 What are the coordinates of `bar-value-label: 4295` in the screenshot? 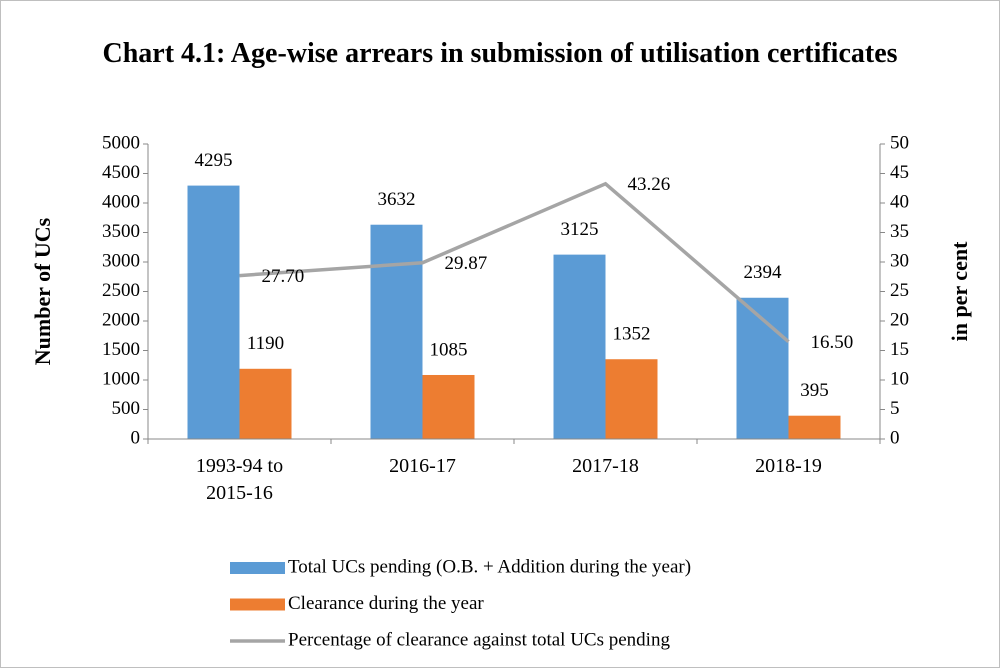 It's located at (214, 160).